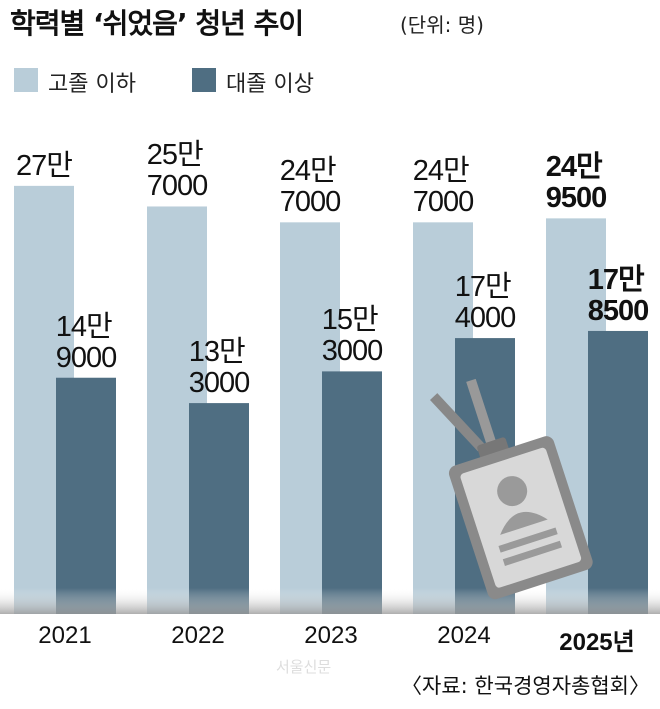 The image size is (660, 709). Describe the element at coordinates (485, 303) in the screenshot. I see `value-label: 17만 4000` at that location.